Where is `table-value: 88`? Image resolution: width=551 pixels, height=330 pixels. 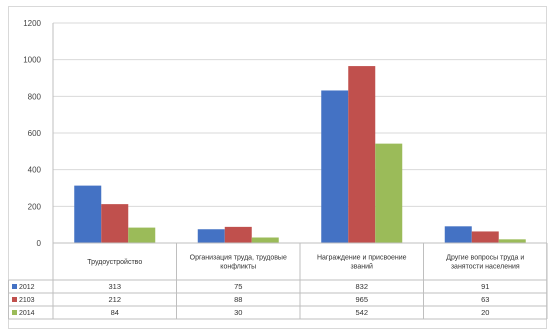 table-value: 88 is located at coordinates (238, 299).